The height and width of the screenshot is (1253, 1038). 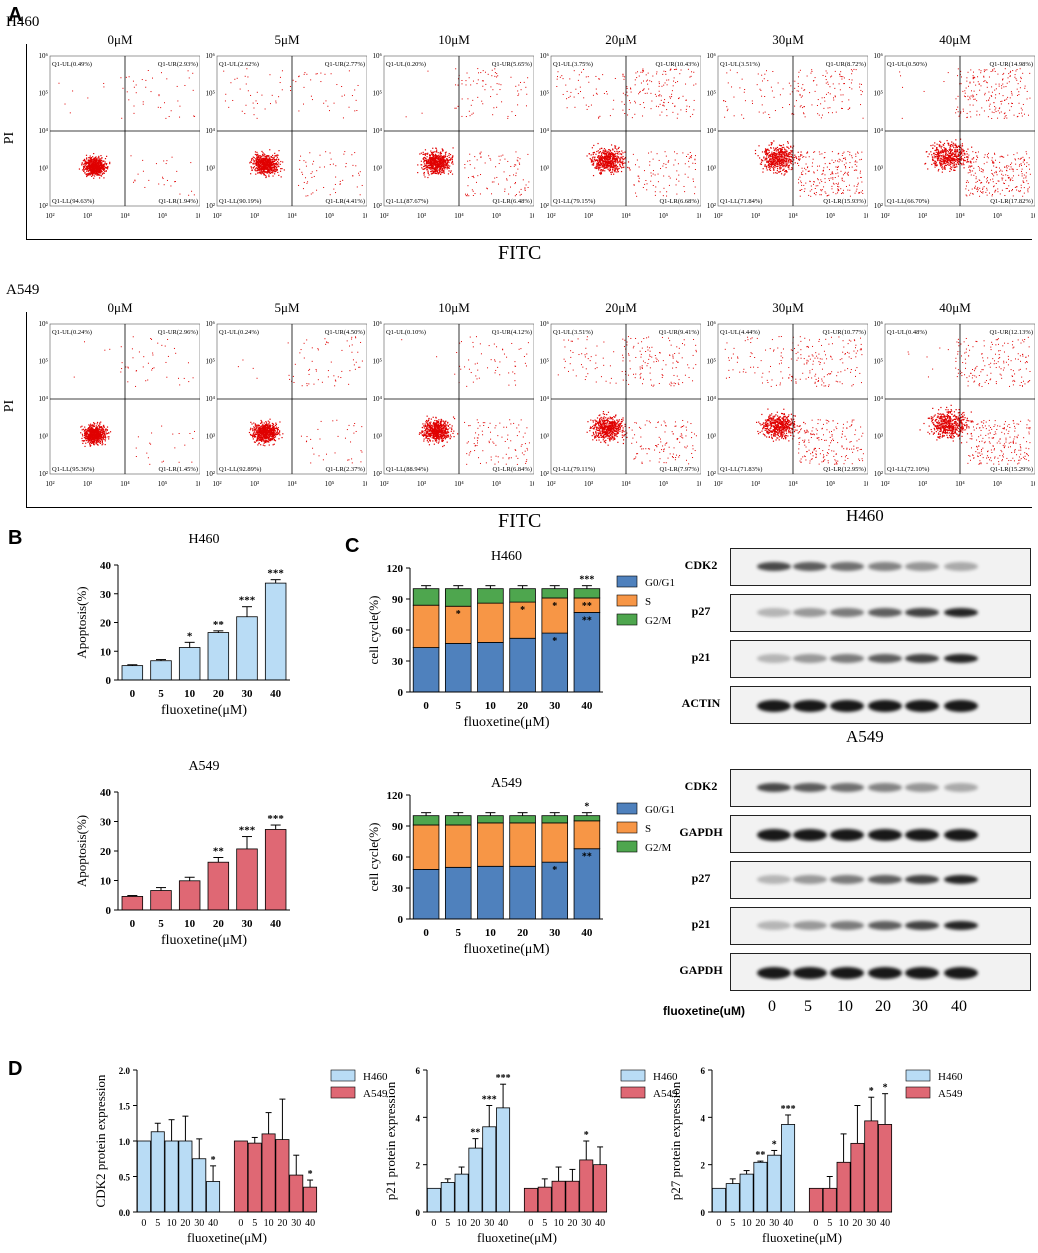 I want to click on x-tick-label: 5, so click(x=157, y=1223).